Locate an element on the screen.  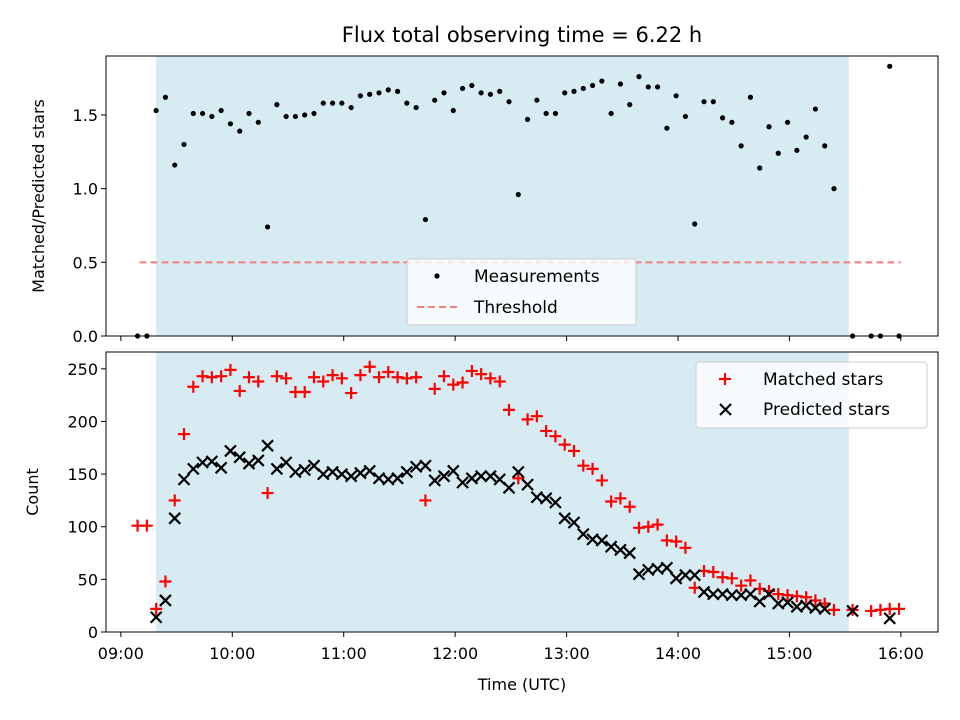
predicted-legend-label: Predicted stars is located at coordinates (826, 410).